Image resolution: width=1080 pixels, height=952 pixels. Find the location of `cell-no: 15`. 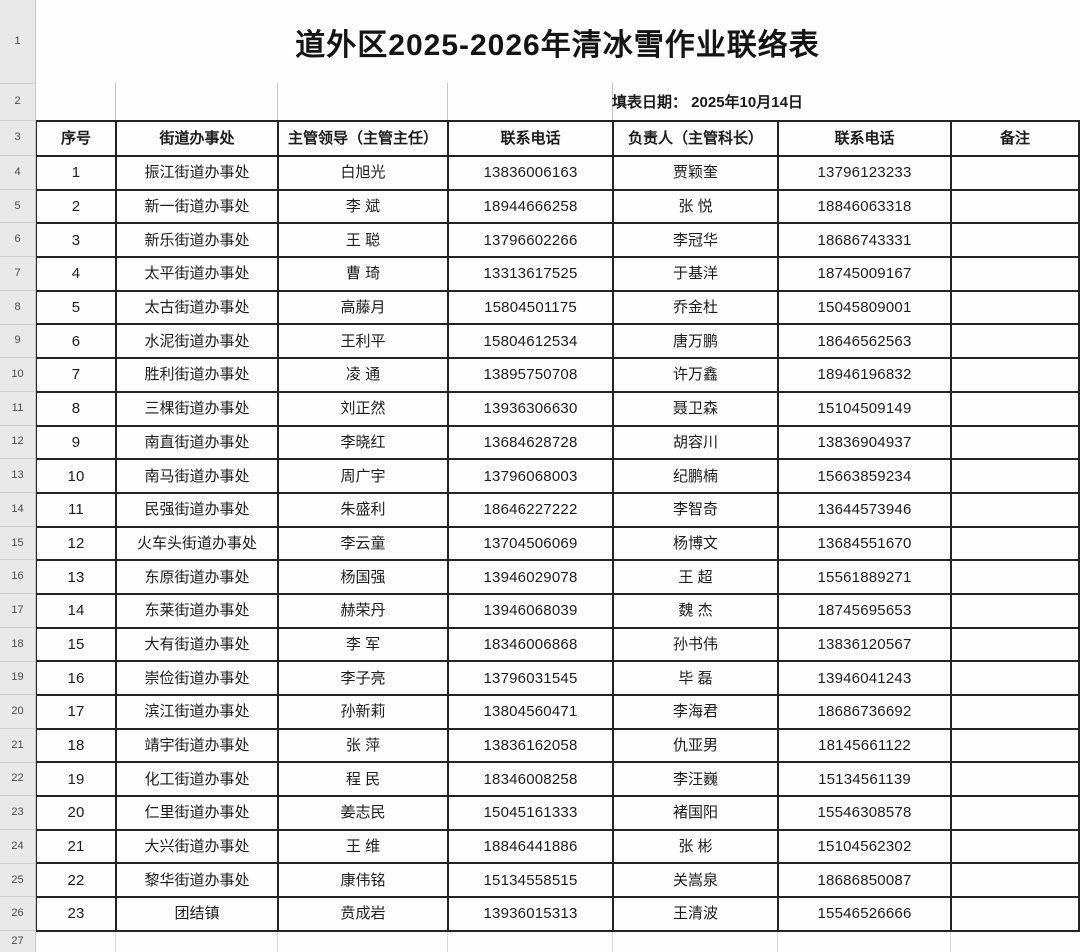

cell-no: 15 is located at coordinates (76, 644).